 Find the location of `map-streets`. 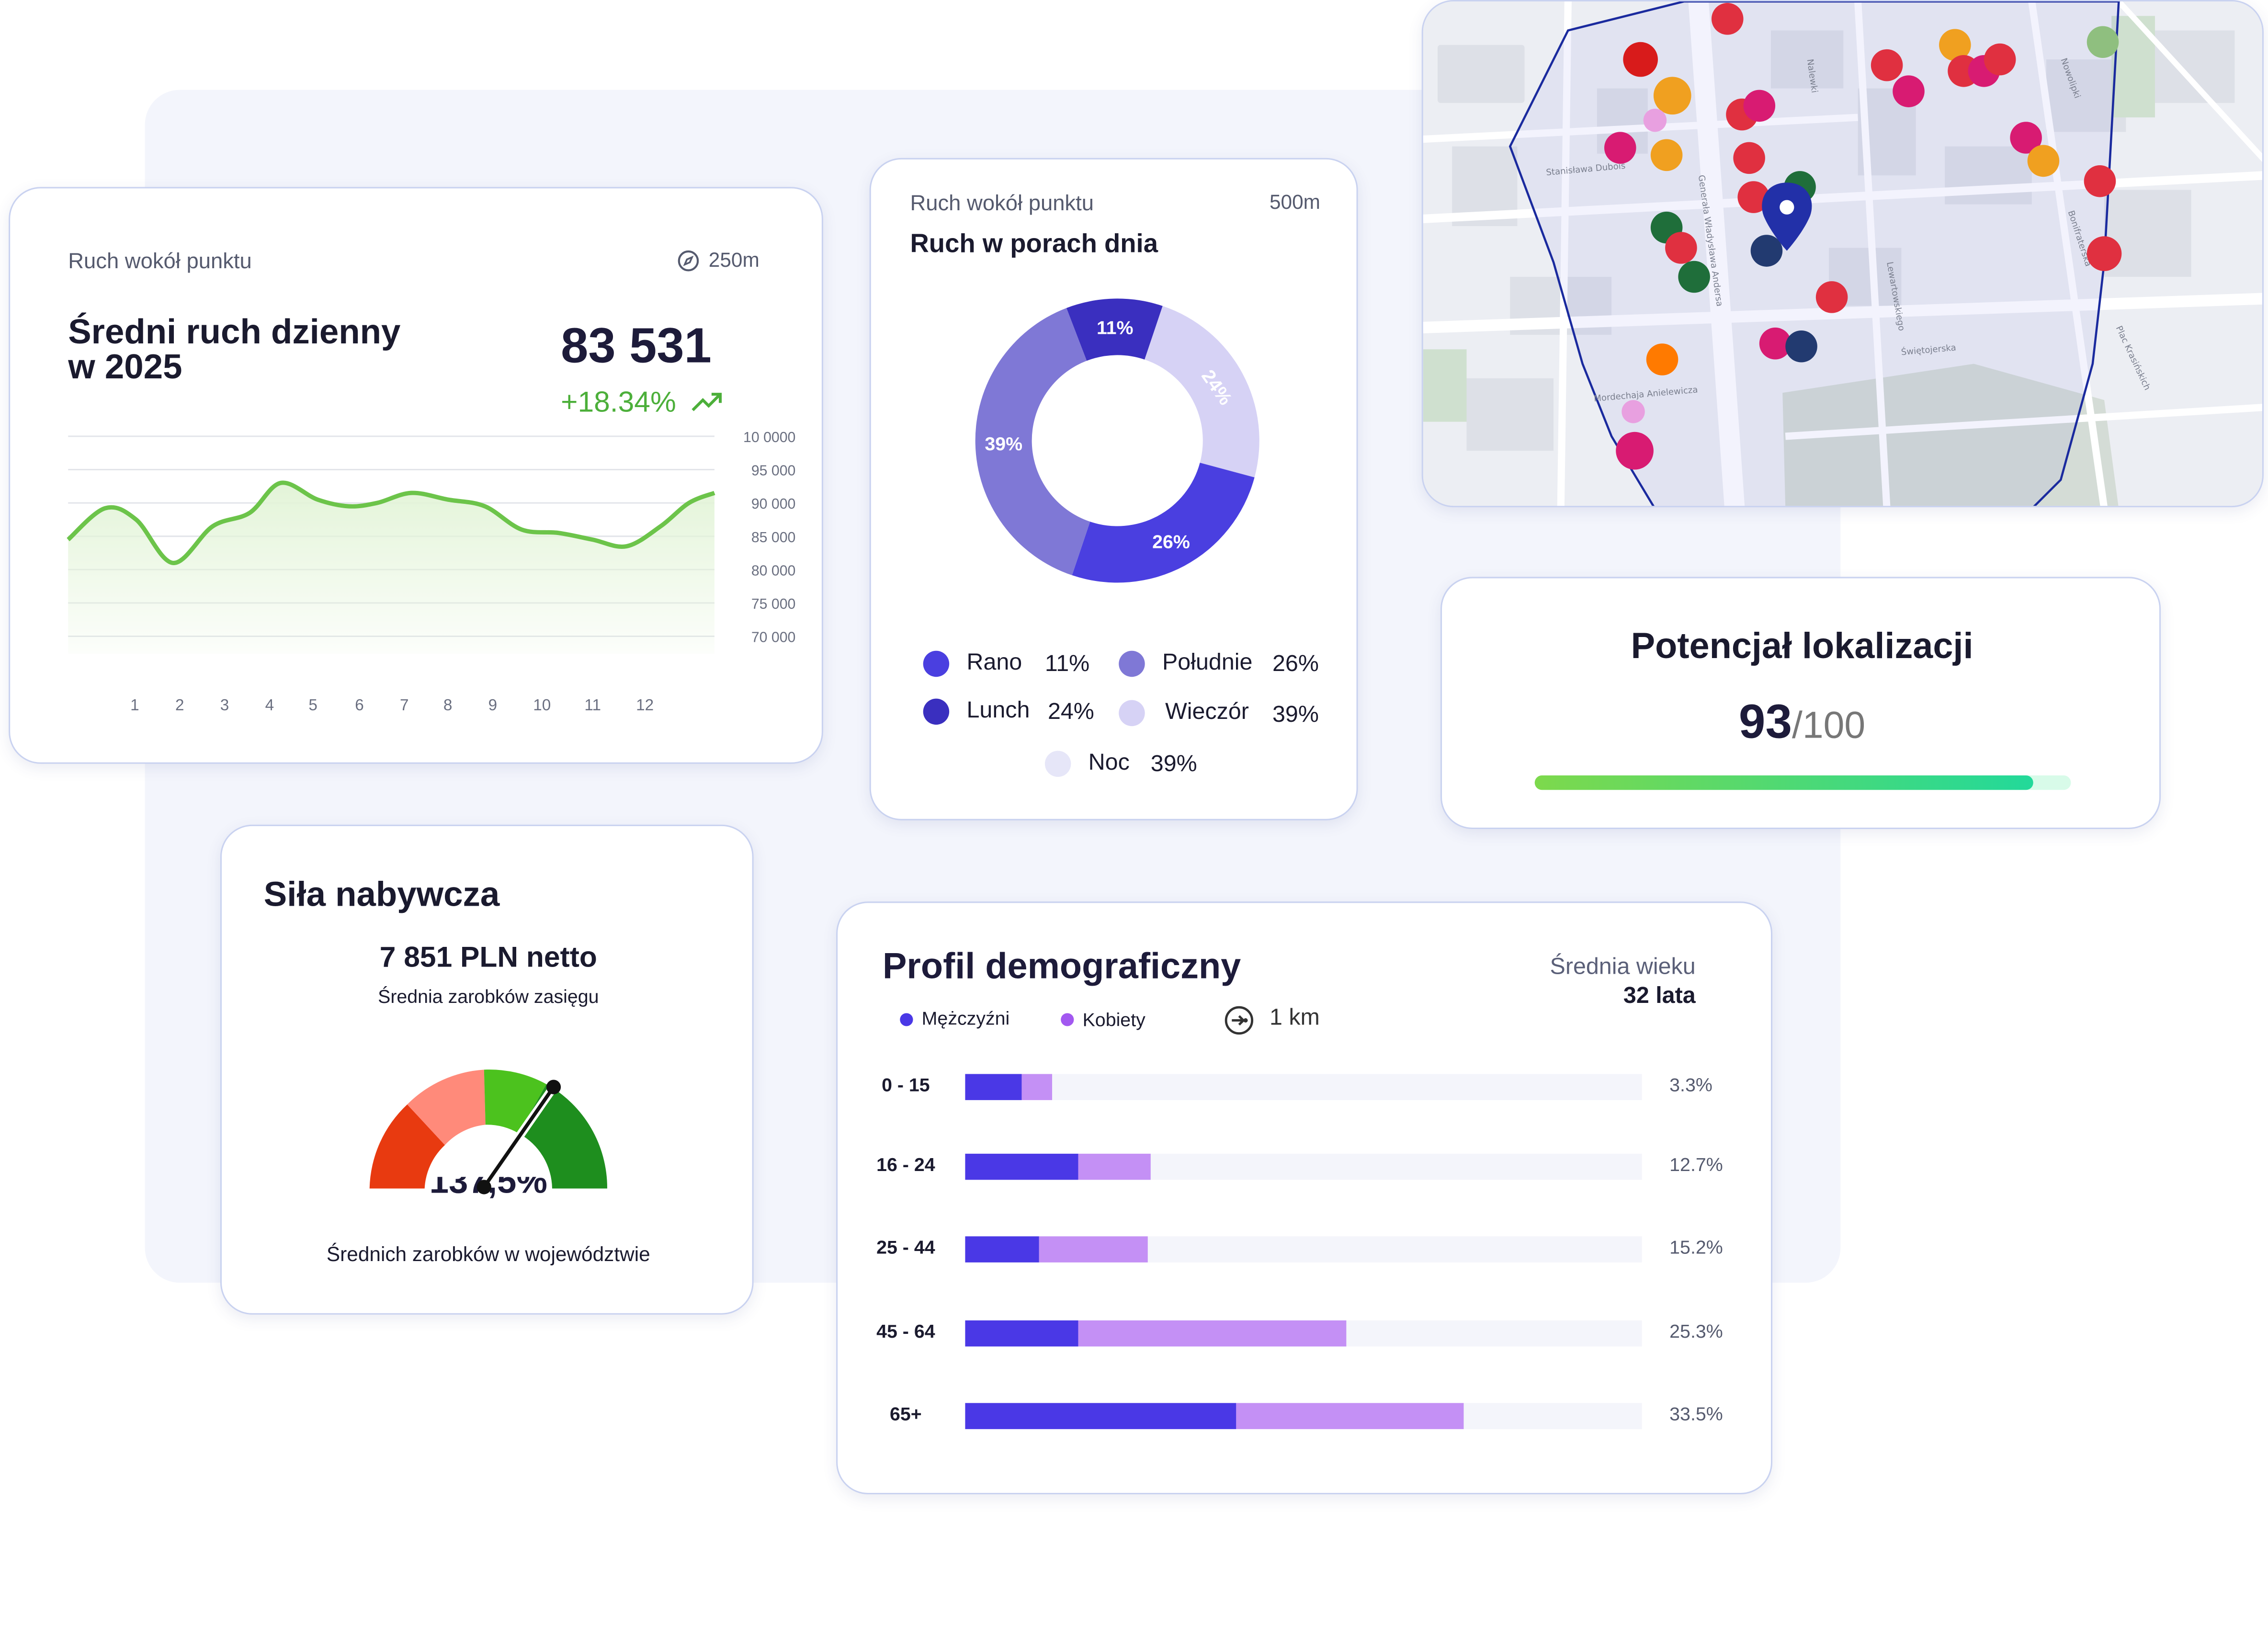

map-streets is located at coordinates (1842, 254).